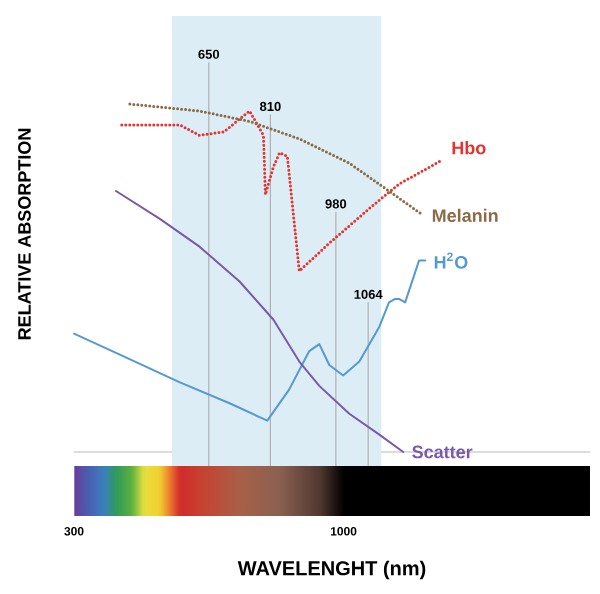  What do you see at coordinates (469, 148) in the screenshot?
I see `series-label: Hbo` at bounding box center [469, 148].